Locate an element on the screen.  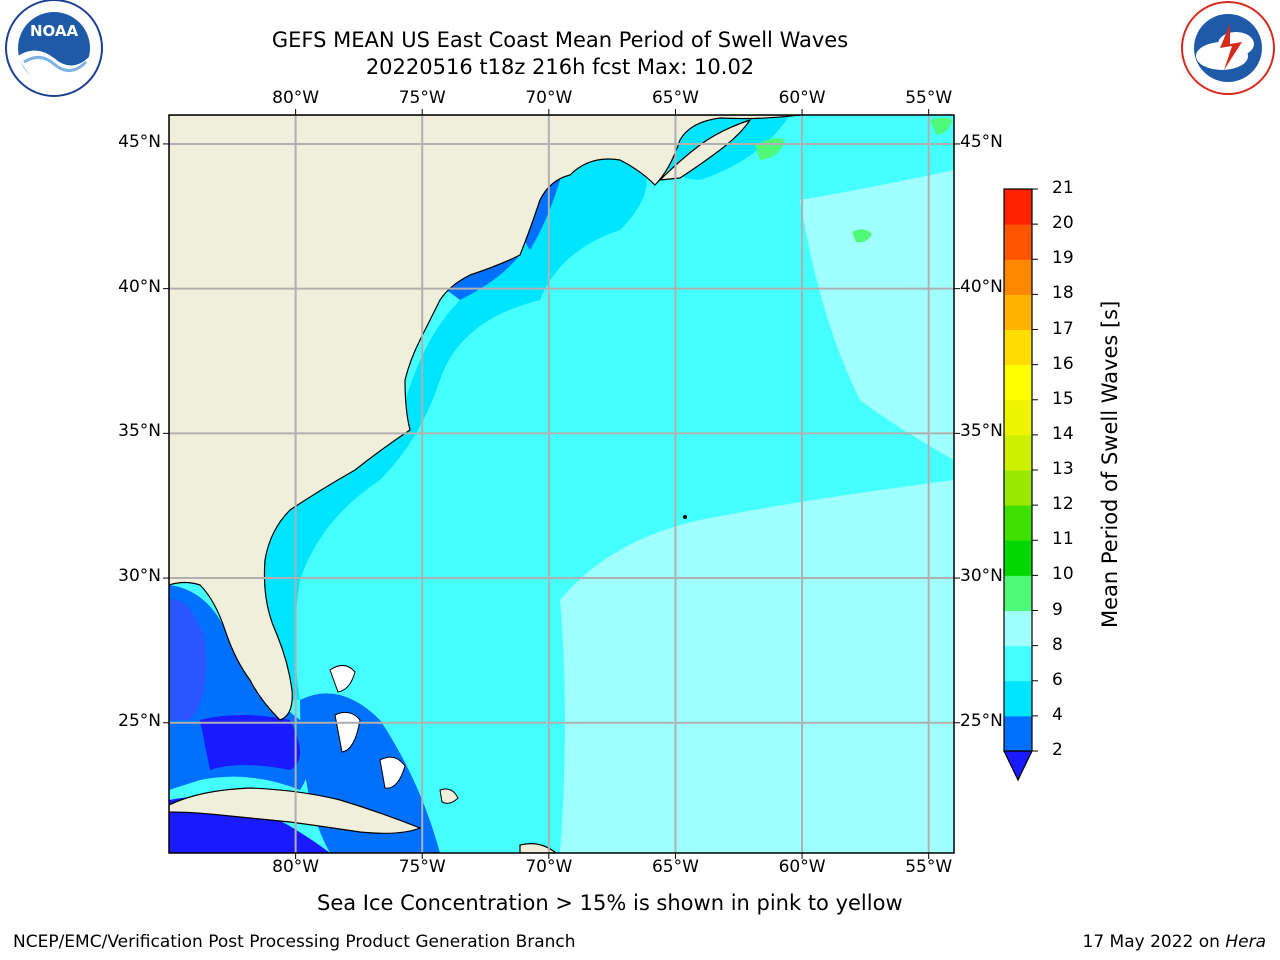
run-host: Hera is located at coordinates (1245, 942).